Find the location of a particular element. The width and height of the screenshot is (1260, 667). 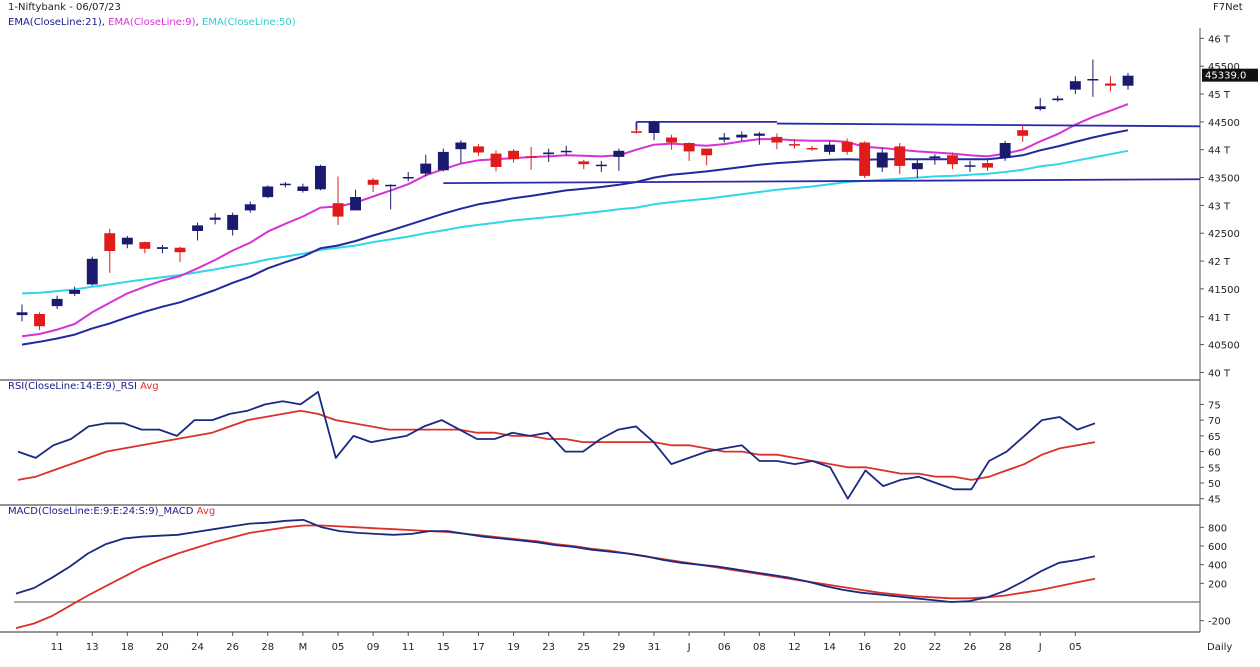

macd-legend: MACD(CloseLine:E:9:E:24:S:9)_MACD Avg is located at coordinates (111, 512).